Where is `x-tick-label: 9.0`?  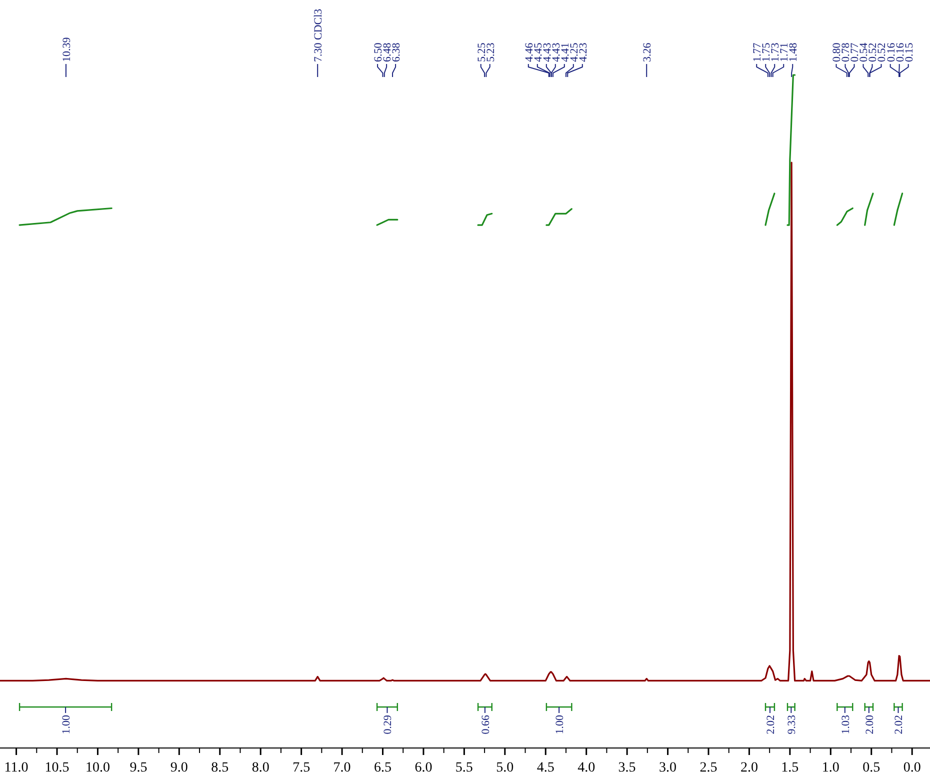
x-tick-label: 9.0 is located at coordinates (179, 766).